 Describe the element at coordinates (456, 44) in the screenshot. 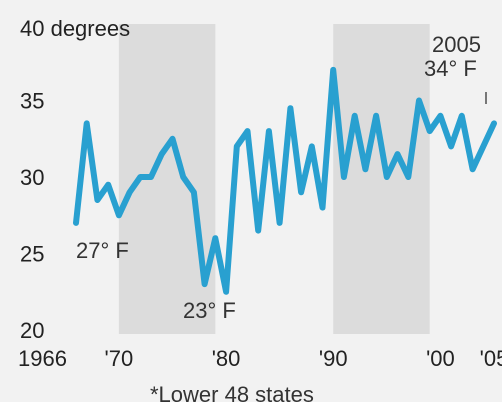

I see `annotation-2005-year: 2005` at that location.